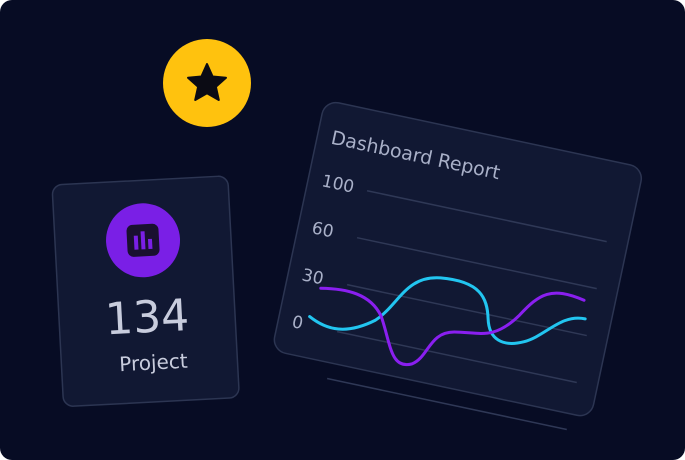 The image size is (685, 460). Describe the element at coordinates (322, 230) in the screenshot. I see `axis-label: 60` at that location.